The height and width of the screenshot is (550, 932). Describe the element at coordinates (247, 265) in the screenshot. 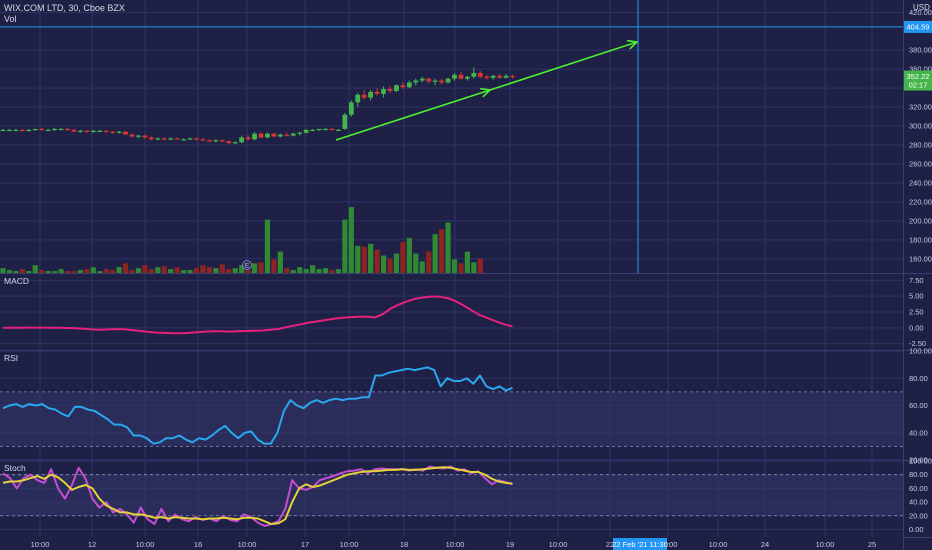

I see `earnings-marker: E` at that location.